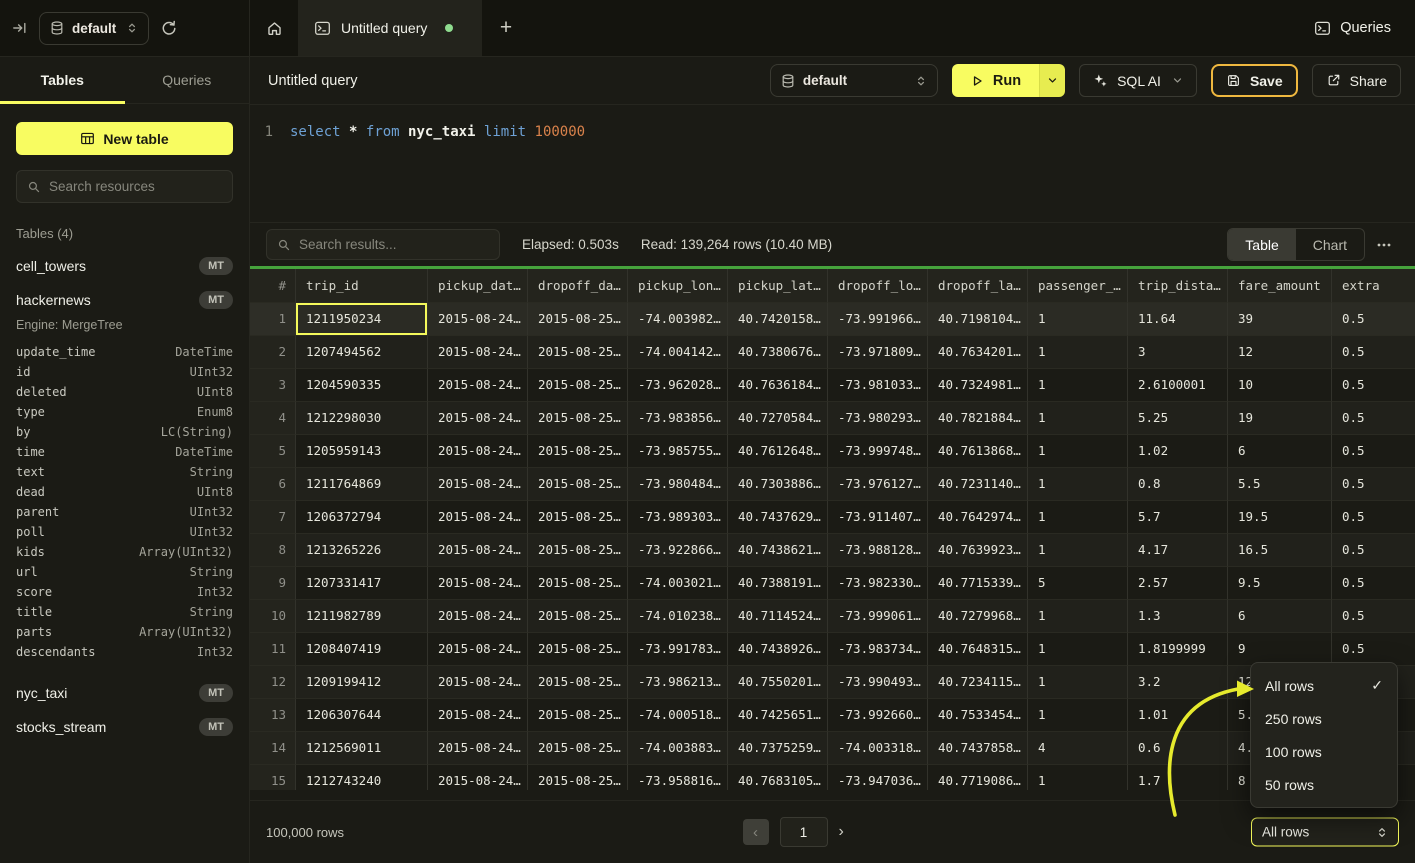 Image resolution: width=1415 pixels, height=863 pixels. What do you see at coordinates (20, 28) in the screenshot?
I see `collapse-sidebar-button` at bounding box center [20, 28].